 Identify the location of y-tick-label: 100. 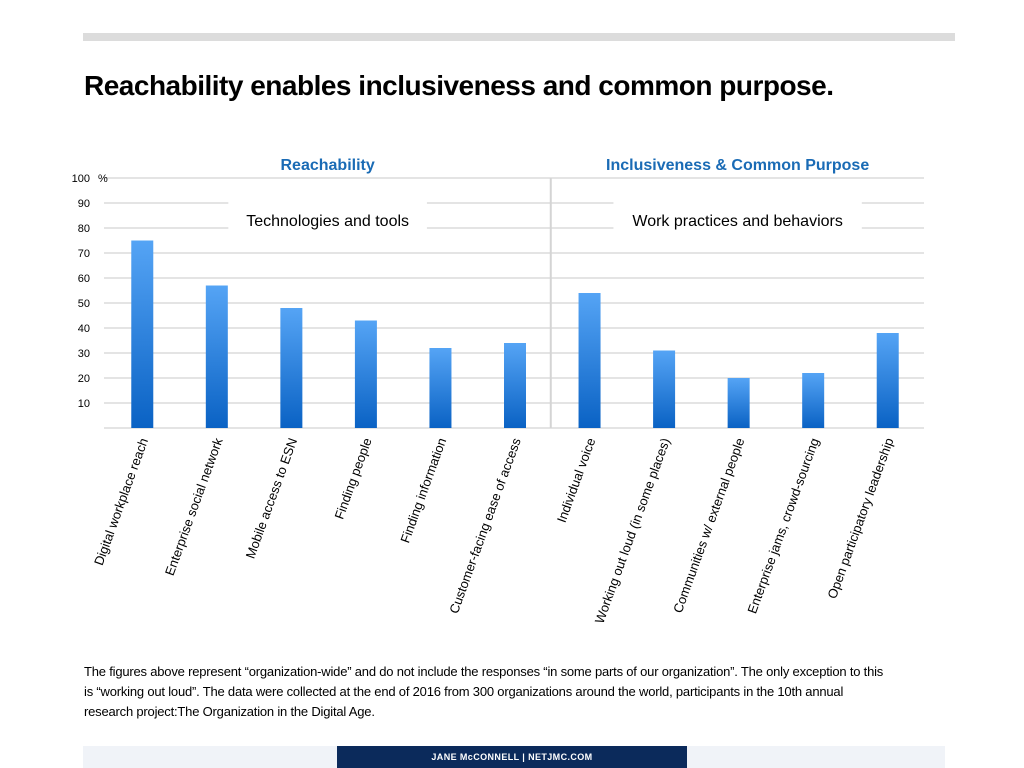
(81, 179).